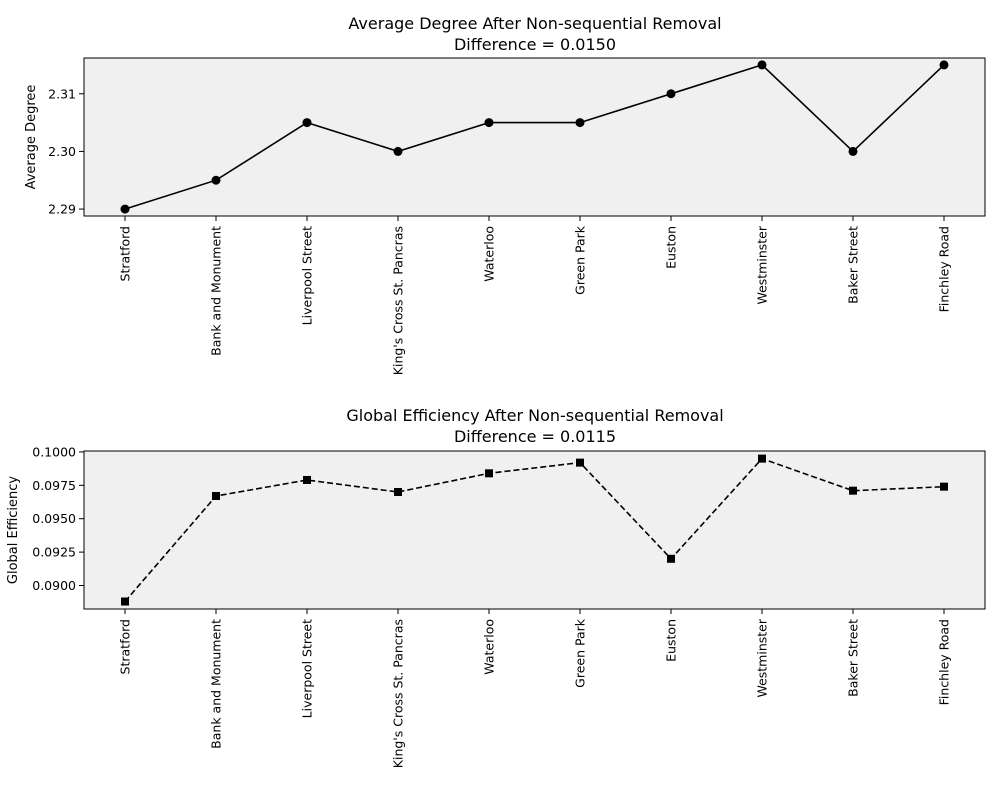 This screenshot has width=1000, height=800. I want to click on y-tick-label: 2.30, so click(62, 151).